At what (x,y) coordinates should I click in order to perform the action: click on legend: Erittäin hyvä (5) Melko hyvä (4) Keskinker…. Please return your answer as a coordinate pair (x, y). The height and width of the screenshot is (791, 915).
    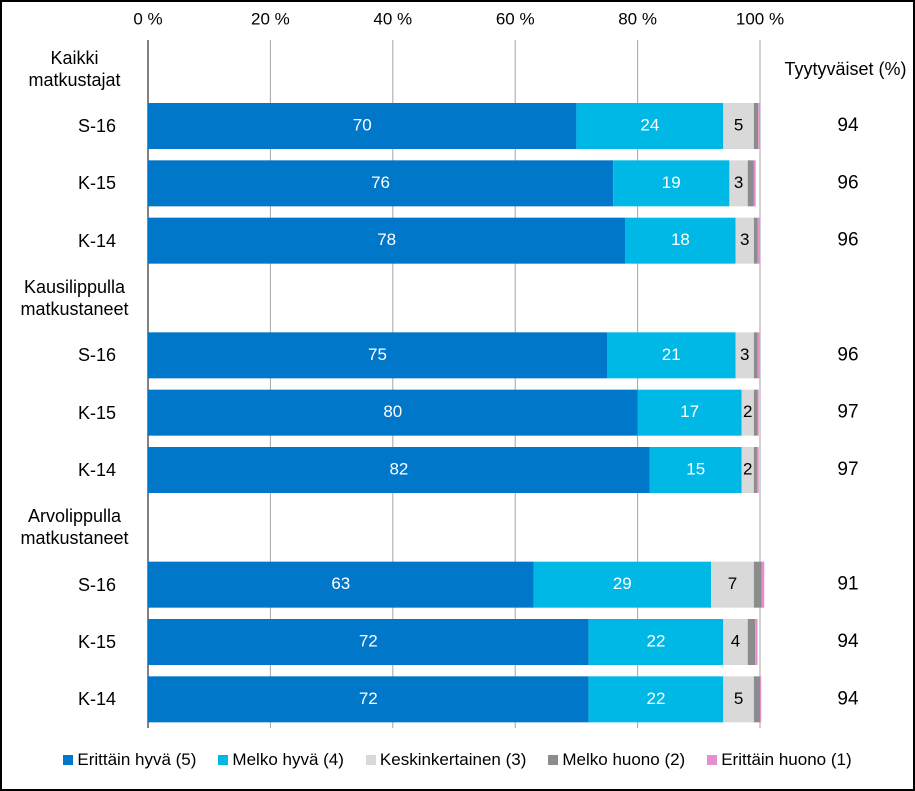
    Looking at the image, I should click on (457, 760).